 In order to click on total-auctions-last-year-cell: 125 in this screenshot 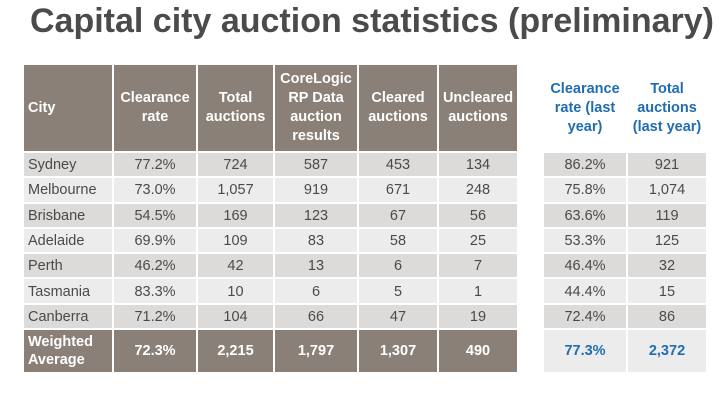, I will do `click(667, 240)`.